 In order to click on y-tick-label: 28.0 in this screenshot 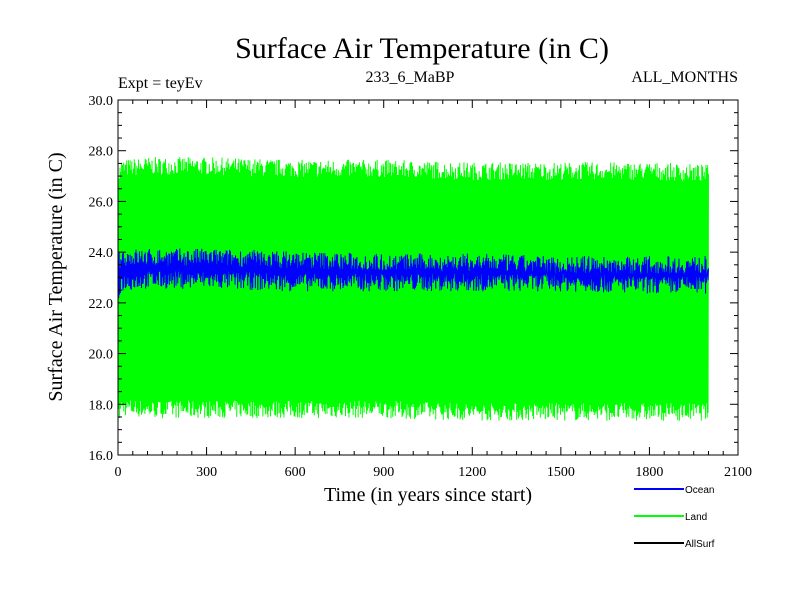, I will do `click(101, 152)`.